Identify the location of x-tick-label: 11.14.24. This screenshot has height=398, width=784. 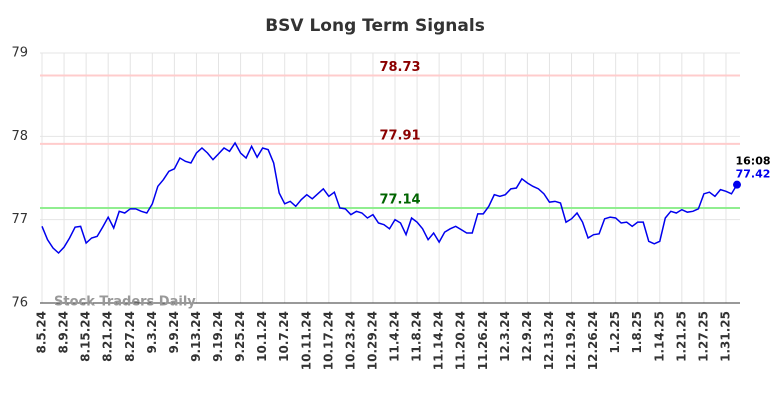
(439, 340).